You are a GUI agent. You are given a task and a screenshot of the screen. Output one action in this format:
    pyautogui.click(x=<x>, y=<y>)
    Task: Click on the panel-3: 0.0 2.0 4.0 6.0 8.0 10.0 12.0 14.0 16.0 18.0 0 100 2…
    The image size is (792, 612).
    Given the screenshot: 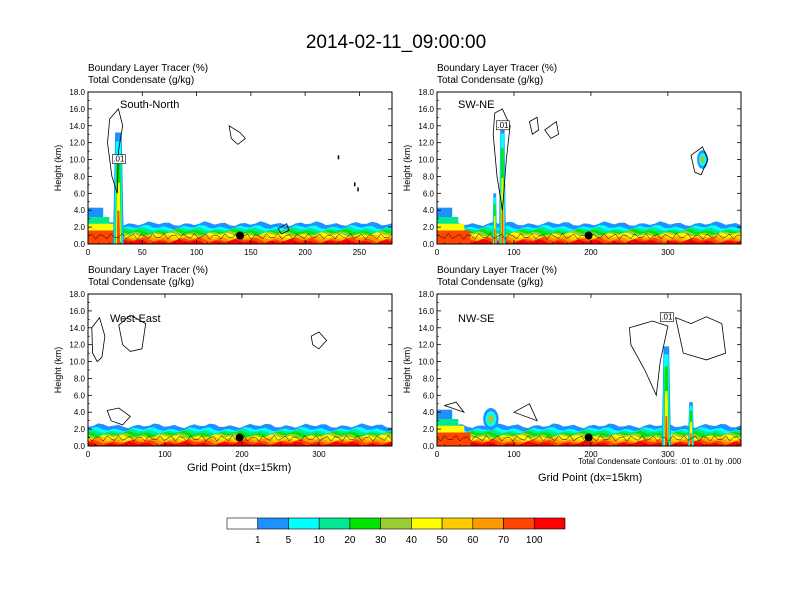 What is the action you would take?
    pyautogui.click(x=223, y=374)
    